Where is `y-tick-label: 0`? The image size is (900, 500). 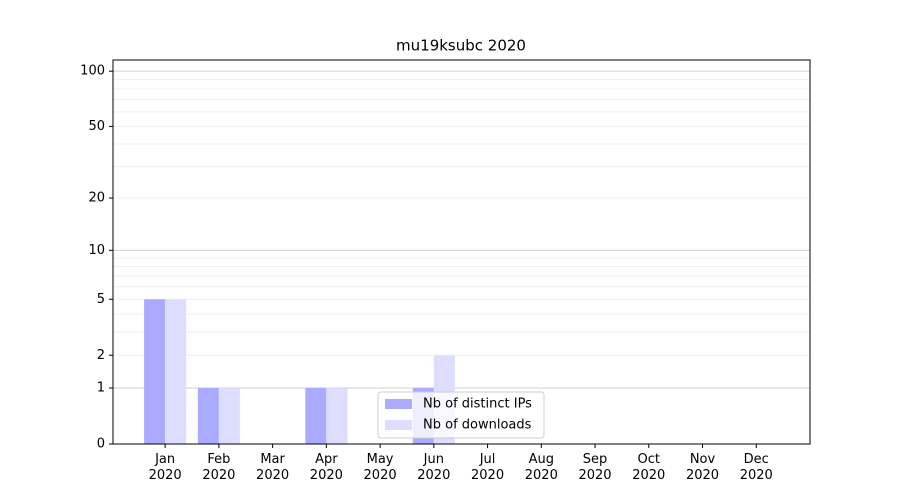
y-tick-label: 0 is located at coordinates (101, 444).